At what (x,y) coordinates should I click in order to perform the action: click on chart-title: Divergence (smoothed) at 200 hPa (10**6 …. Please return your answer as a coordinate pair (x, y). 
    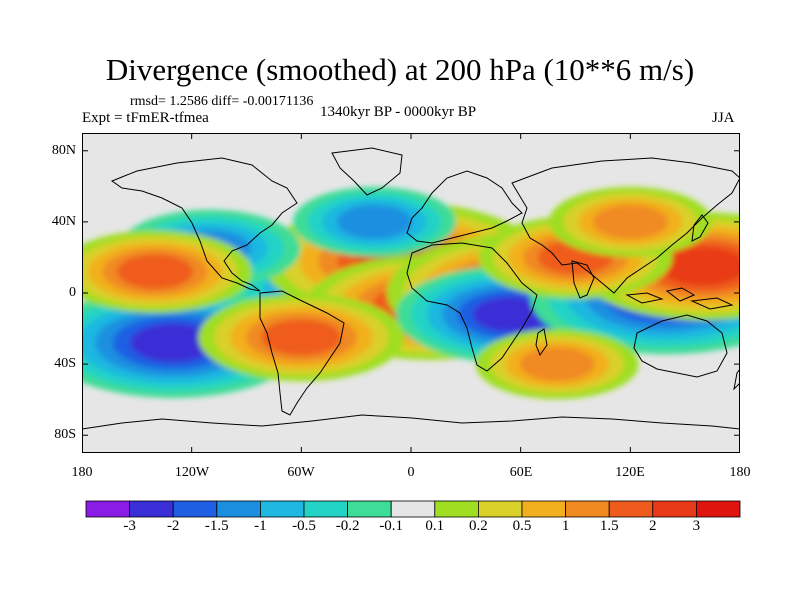
    Looking at the image, I should click on (400, 69).